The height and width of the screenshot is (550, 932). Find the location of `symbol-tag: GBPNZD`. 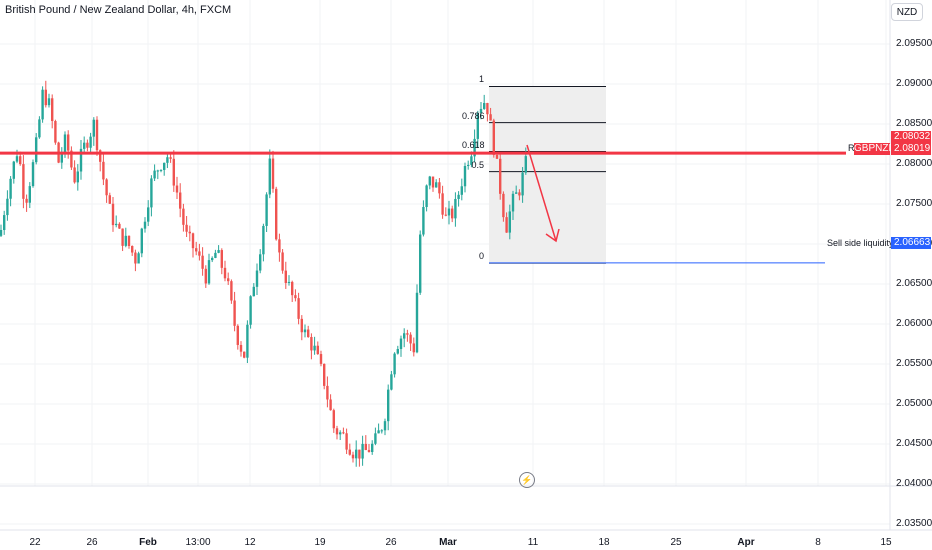

symbol-tag: GBPNZD is located at coordinates (875, 149).